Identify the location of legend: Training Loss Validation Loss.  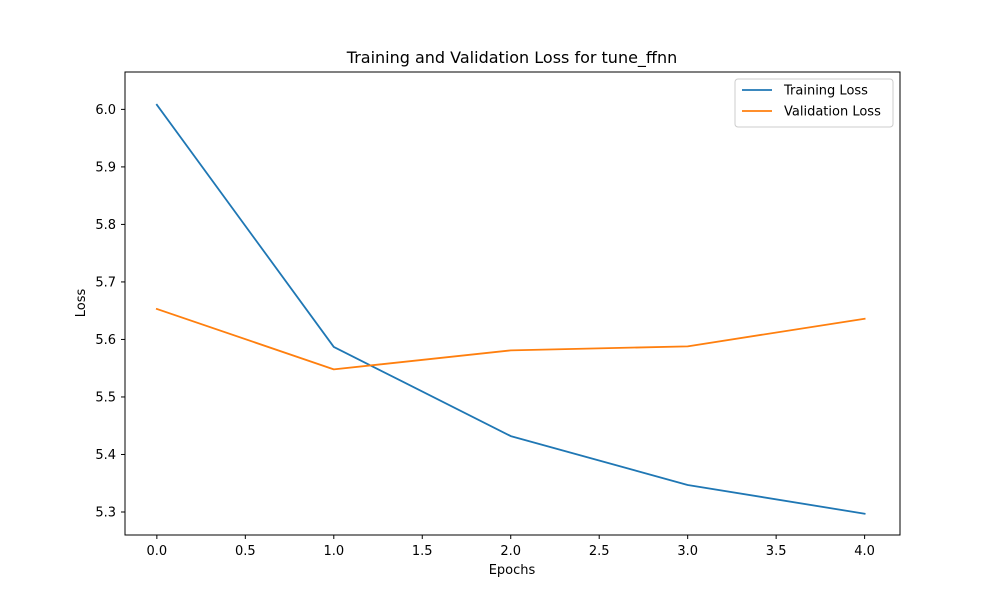
(814, 103).